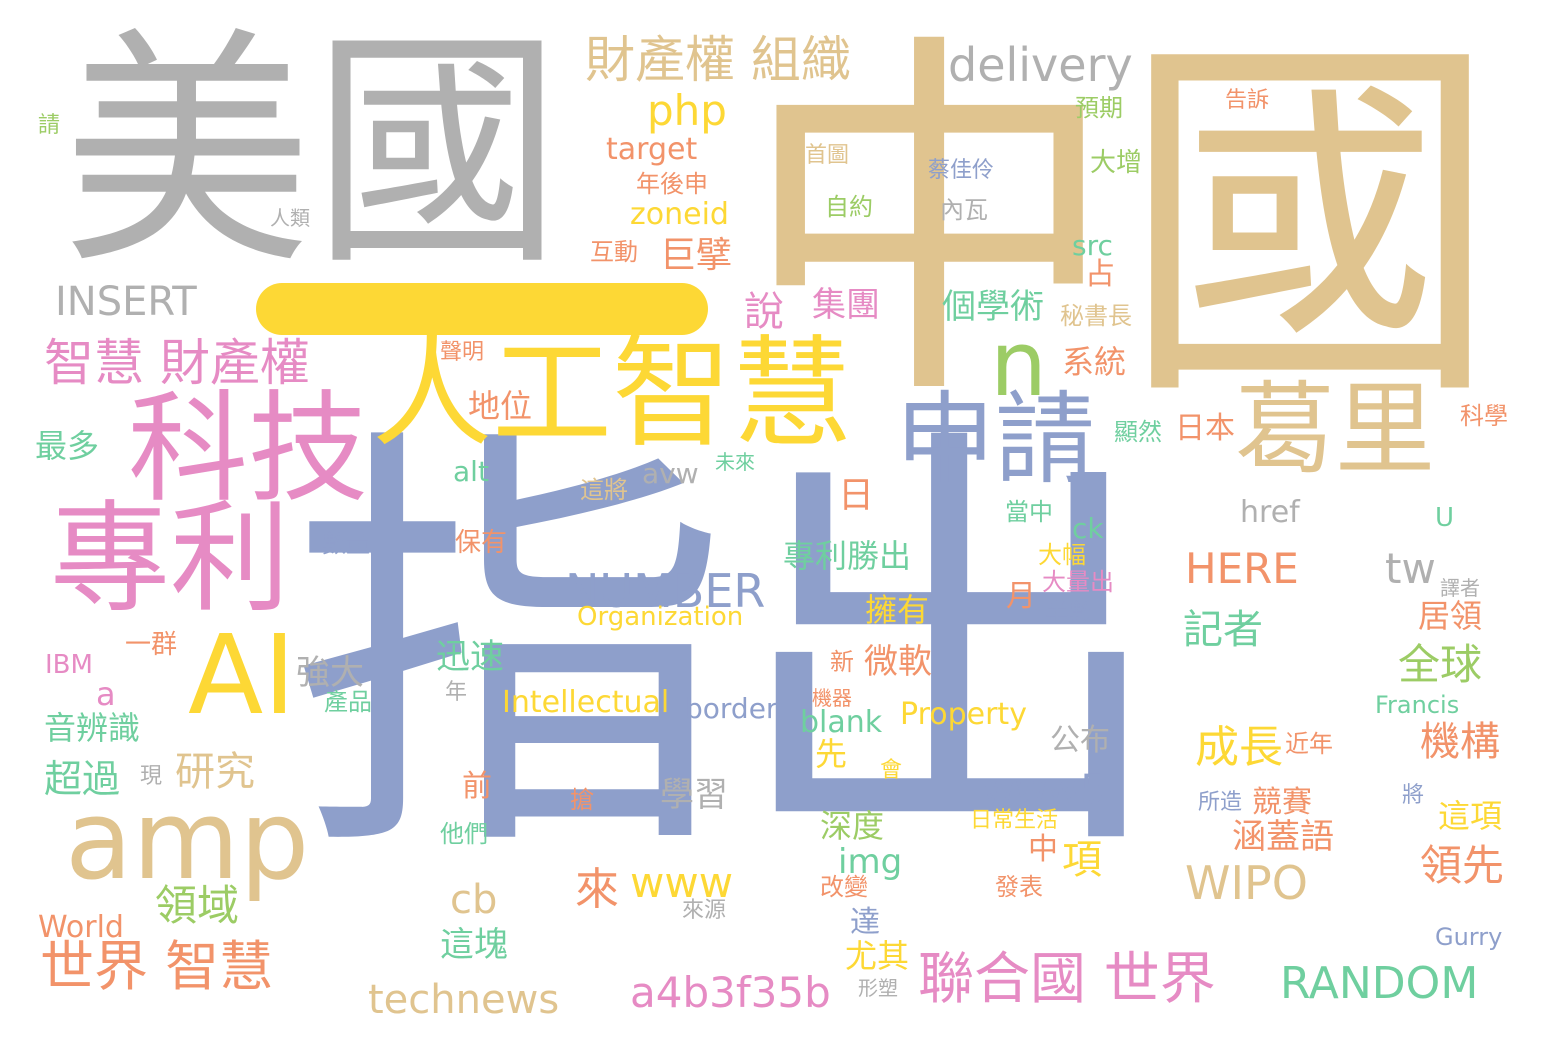 This screenshot has height=1052, width=1548. What do you see at coordinates (1450, 616) in the screenshot?
I see `cloud-word: 居領` at bounding box center [1450, 616].